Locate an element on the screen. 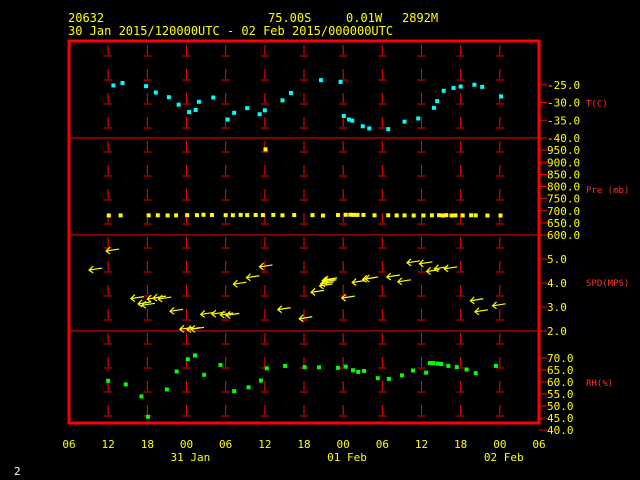 This screenshot has width=640, height=480. elevation: 2892M is located at coordinates (420, 18).